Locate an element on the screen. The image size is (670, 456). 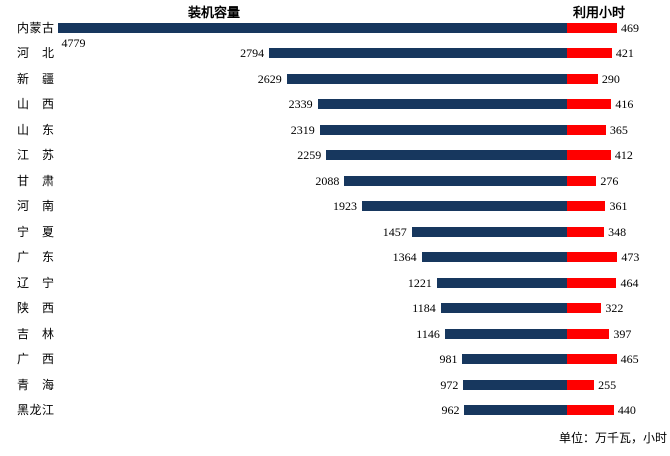
left-axis-title: 装机容量 is located at coordinates (214, 12).